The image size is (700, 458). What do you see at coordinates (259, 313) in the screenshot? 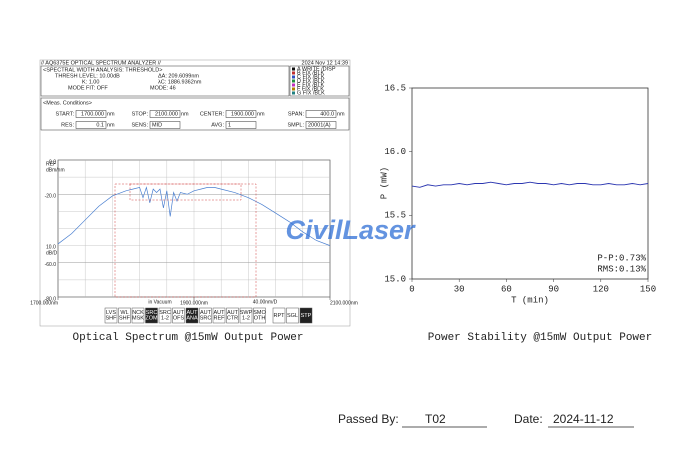
I see `softkey-label: SMO` at bounding box center [259, 313].